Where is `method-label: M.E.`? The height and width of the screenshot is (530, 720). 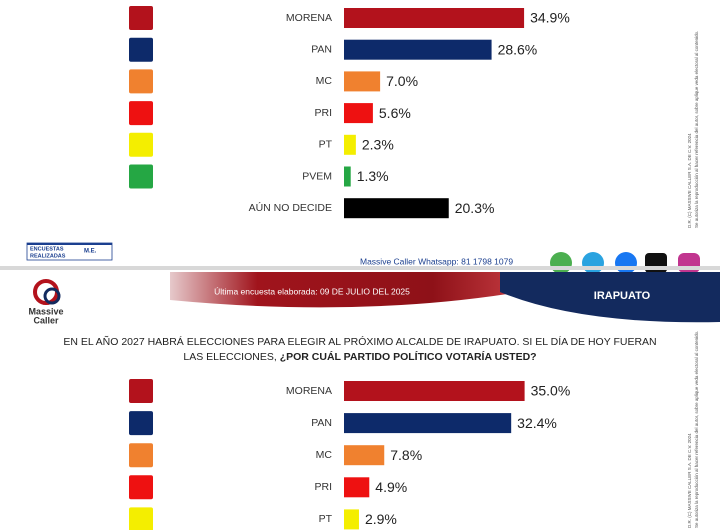
method-label: M.E. is located at coordinates (90, 252).